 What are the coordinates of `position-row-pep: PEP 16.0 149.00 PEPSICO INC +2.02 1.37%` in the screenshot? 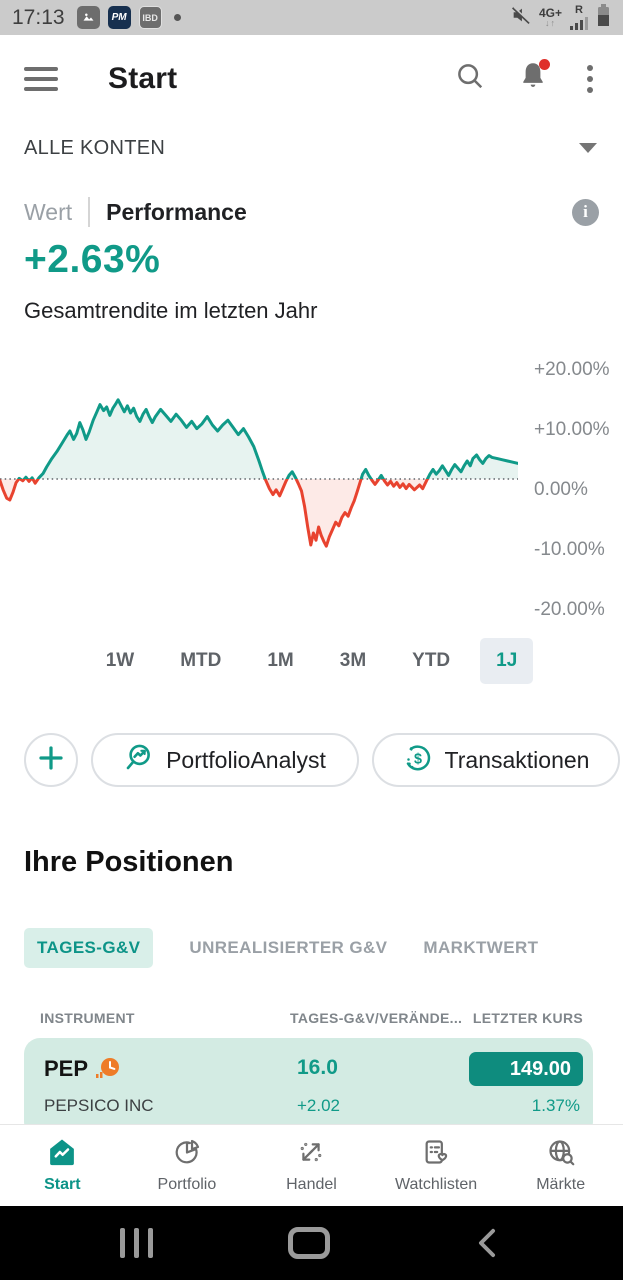 It's located at (308, 1088).